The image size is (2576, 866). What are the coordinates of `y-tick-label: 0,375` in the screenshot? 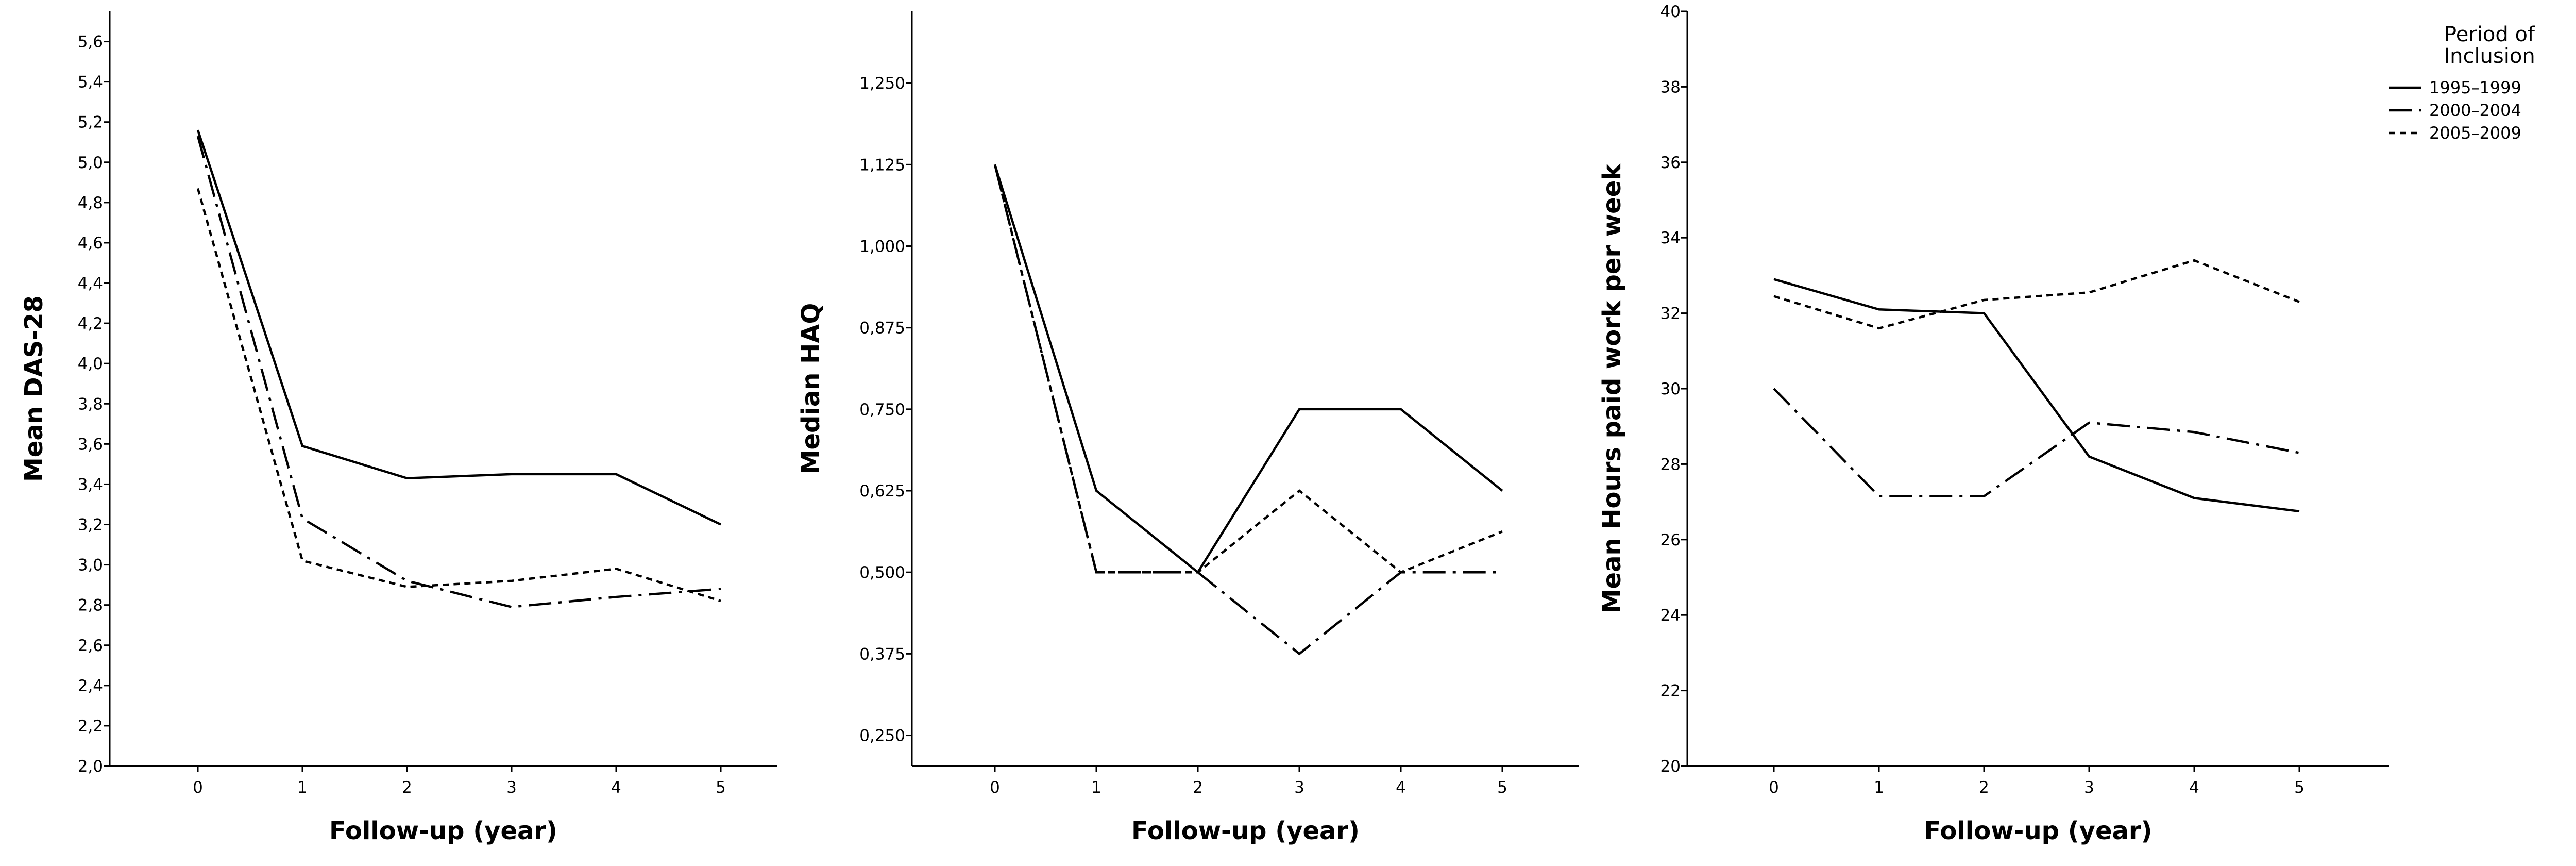 It's located at (882, 654).